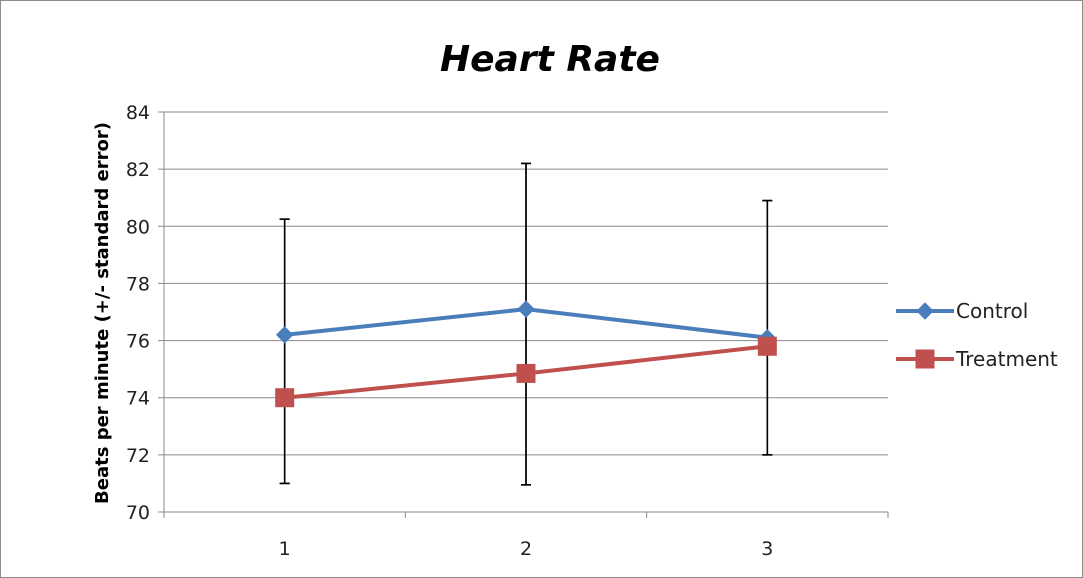  What do you see at coordinates (977, 335) in the screenshot?
I see `legend: Control Treatment` at bounding box center [977, 335].